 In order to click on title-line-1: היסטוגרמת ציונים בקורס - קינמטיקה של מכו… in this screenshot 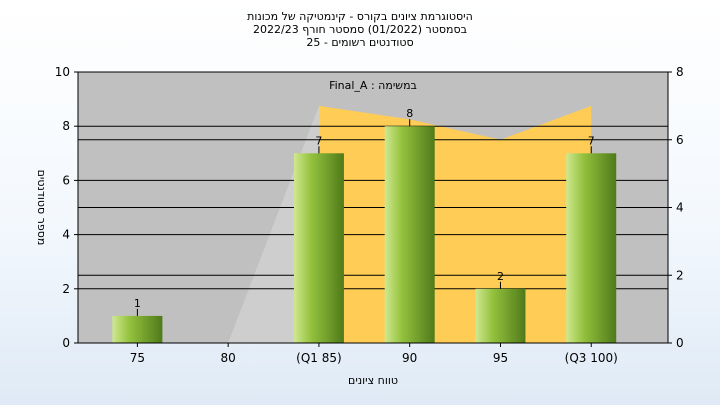, I will do `click(360, 16)`.